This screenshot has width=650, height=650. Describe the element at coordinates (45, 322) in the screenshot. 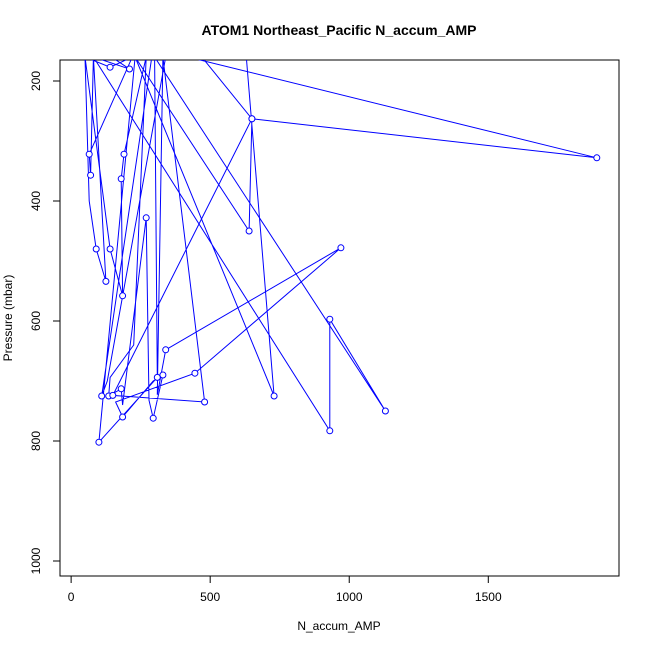

I see `y-axis: 200 400 600 800 1000` at that location.